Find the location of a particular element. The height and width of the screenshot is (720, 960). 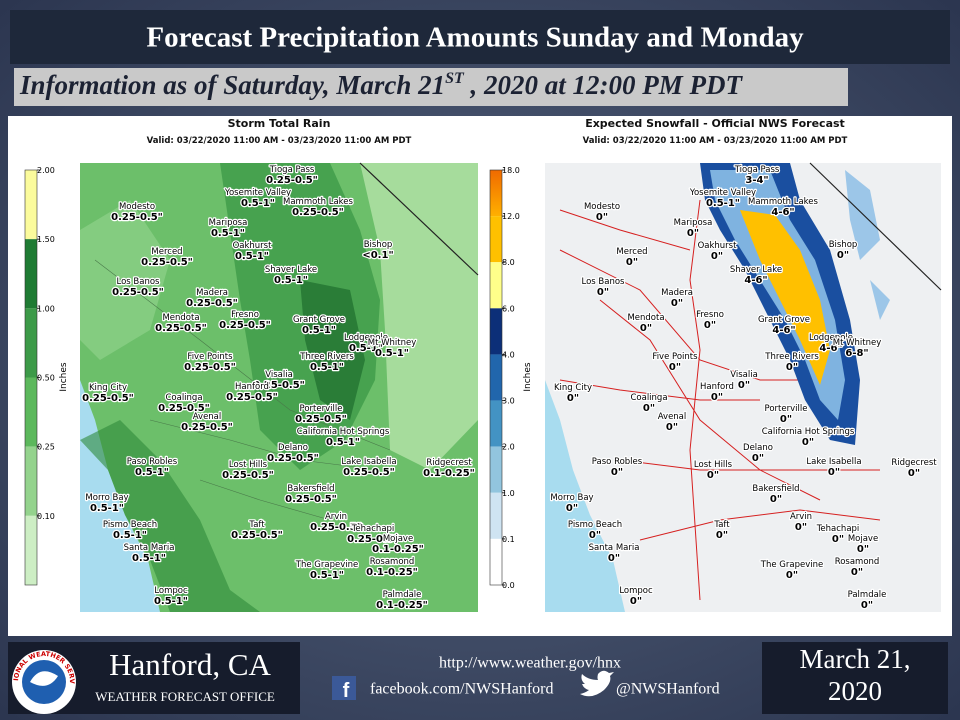

place-name: Fresno is located at coordinates (245, 315).